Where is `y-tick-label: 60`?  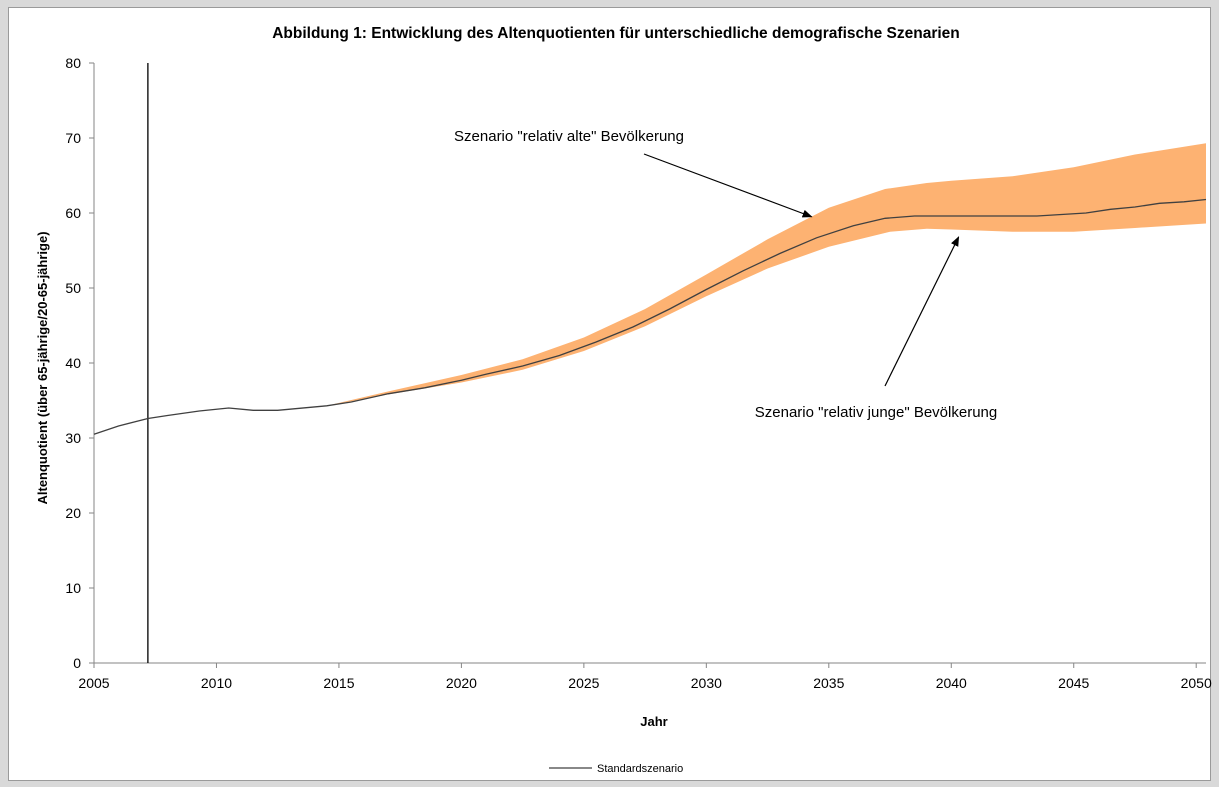
y-tick-label: 60 is located at coordinates (73, 213).